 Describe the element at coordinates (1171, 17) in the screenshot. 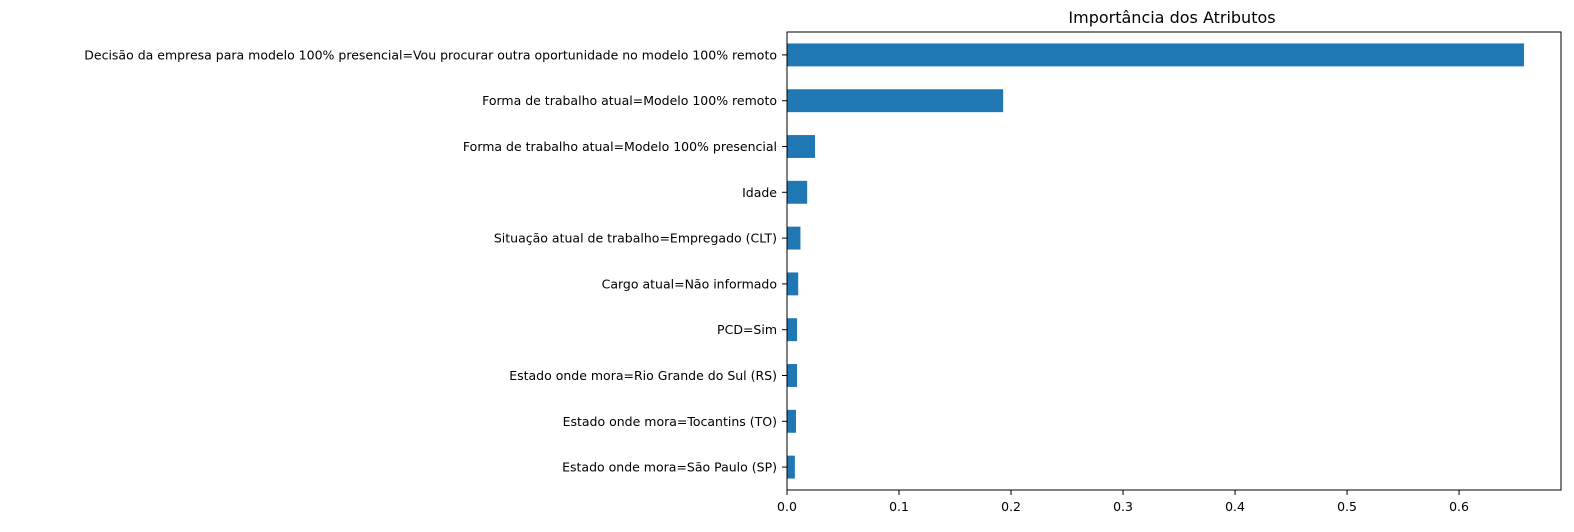

I see `chart-title: Importância dos Atributos` at that location.